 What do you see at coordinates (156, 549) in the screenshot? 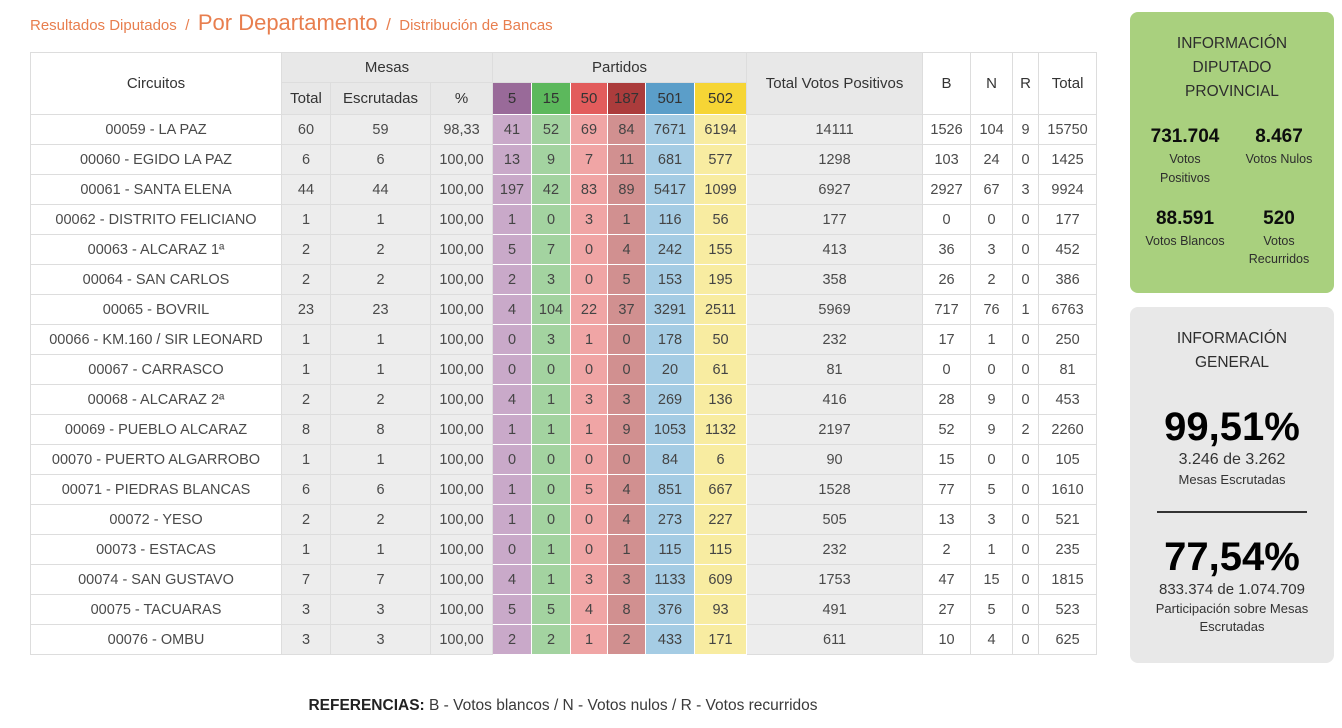
I see `circuit-cell: 00073 - ESTACAS` at bounding box center [156, 549].